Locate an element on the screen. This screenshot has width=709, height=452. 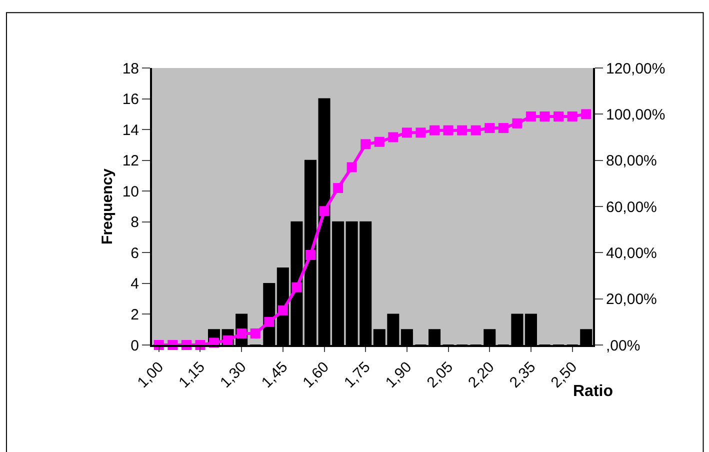
y2-tick-label: 120,00% is located at coordinates (636, 69).